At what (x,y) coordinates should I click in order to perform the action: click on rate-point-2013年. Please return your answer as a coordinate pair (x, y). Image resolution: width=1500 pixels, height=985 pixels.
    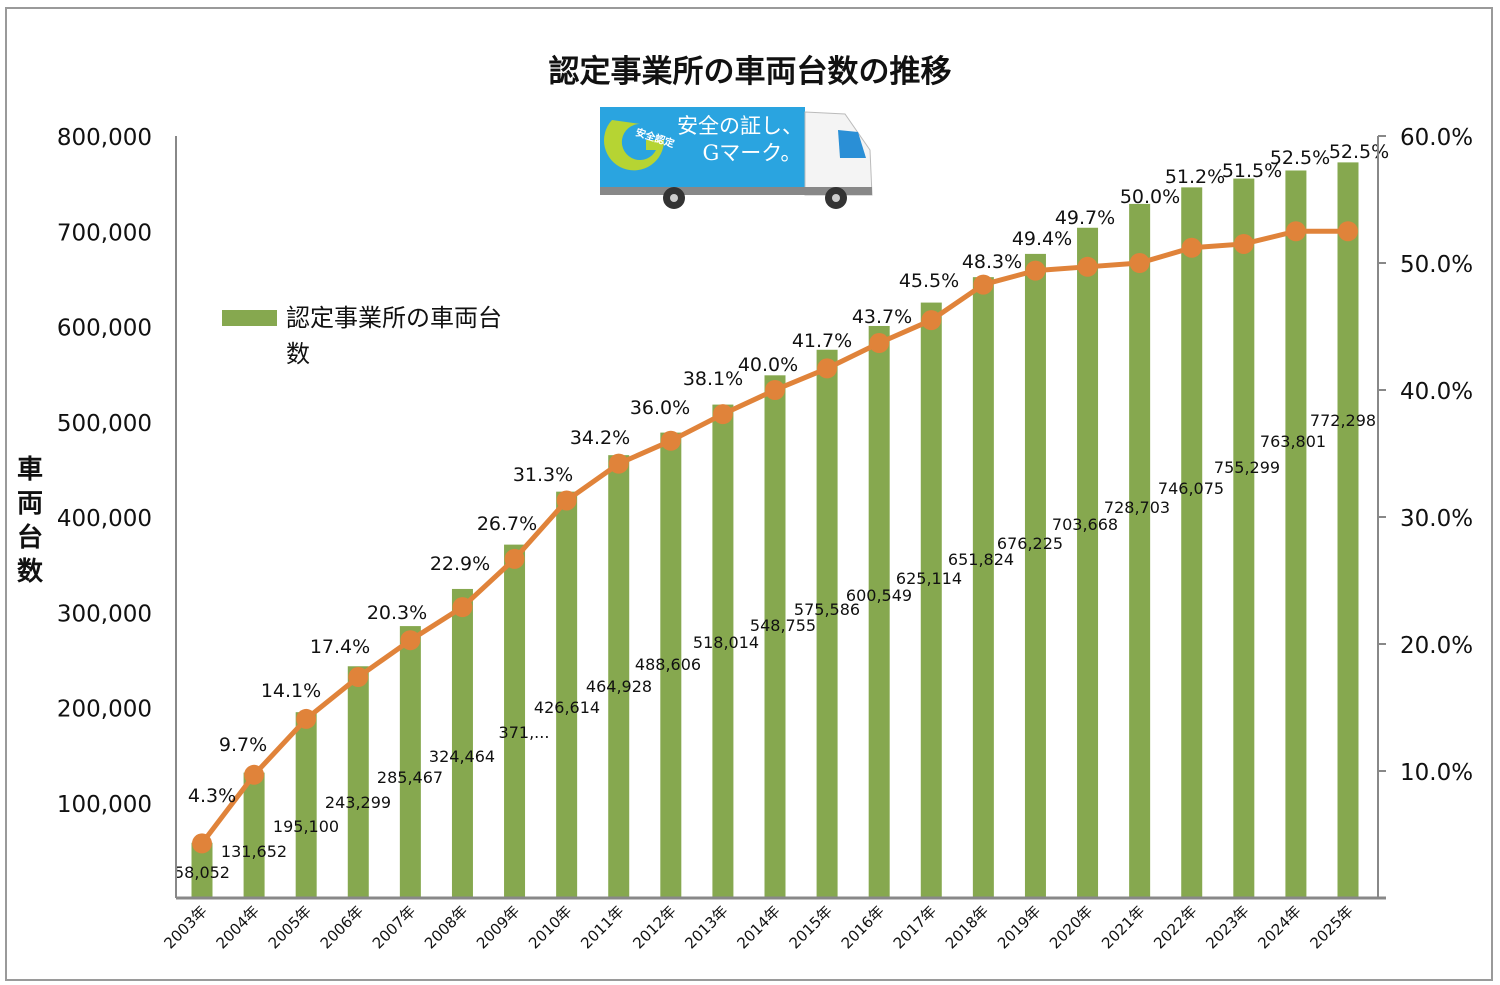
    Looking at the image, I should click on (722, 414).